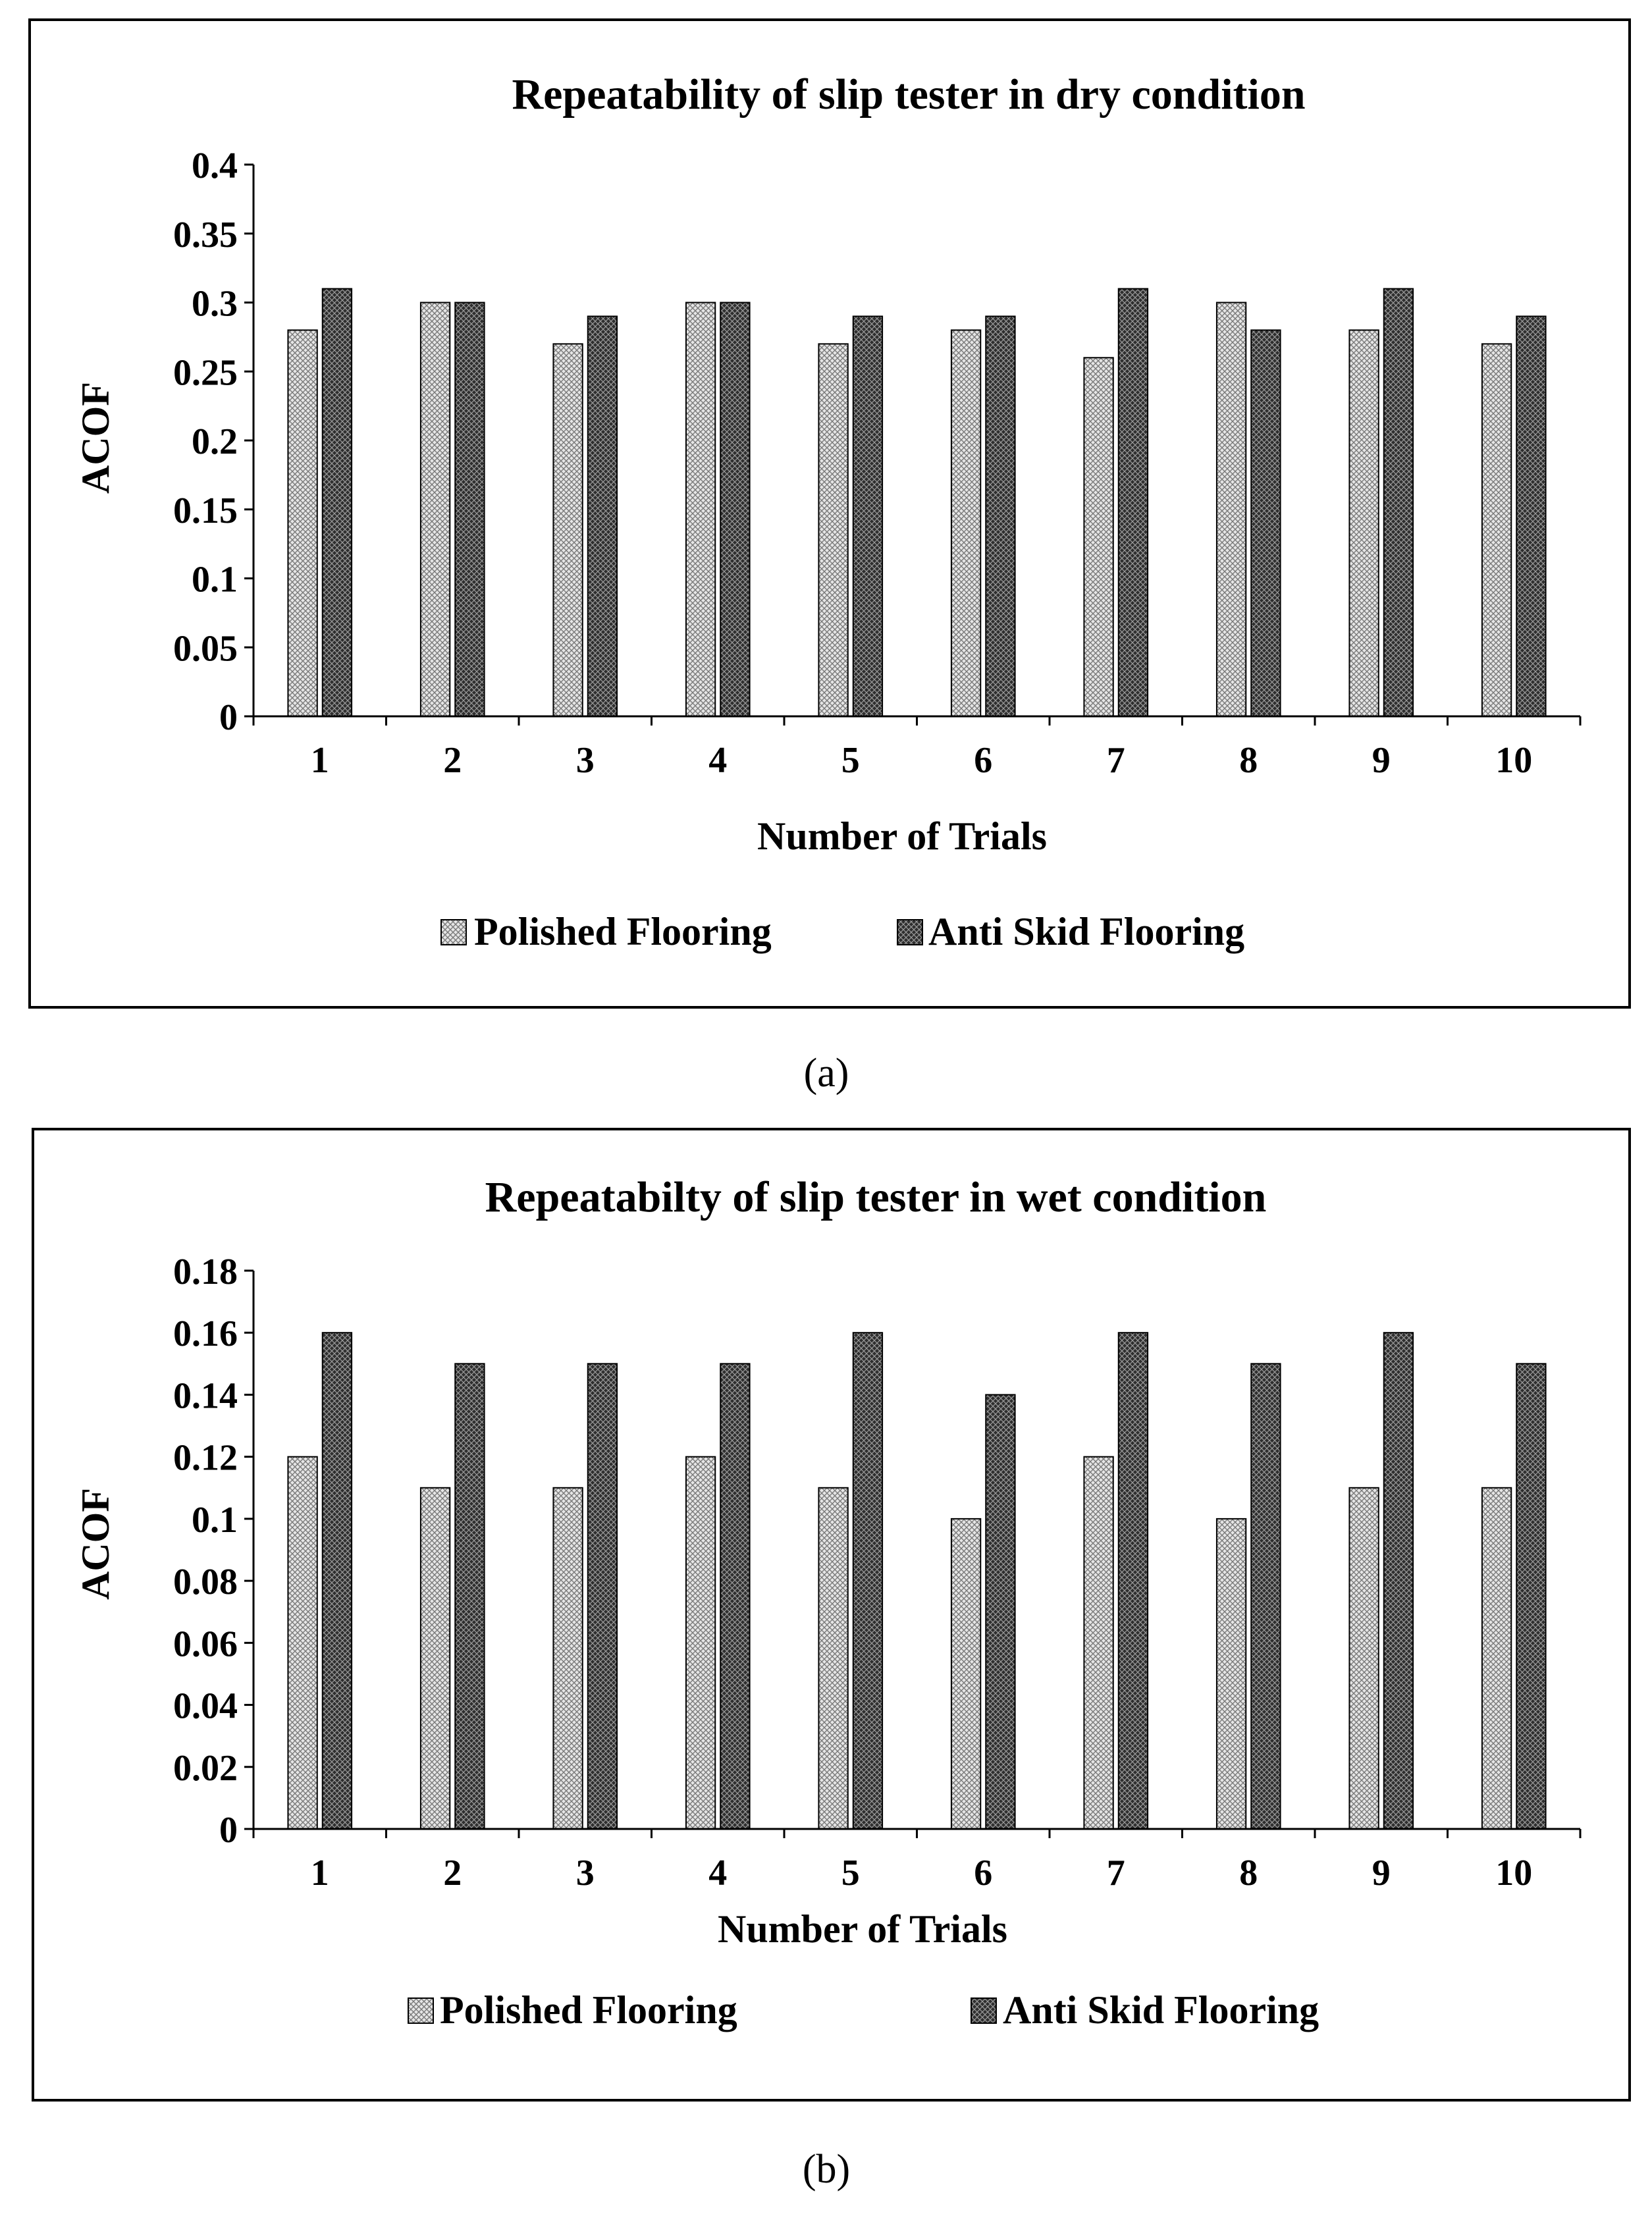 The image size is (1652, 2222). Describe the element at coordinates (205, 1707) in the screenshot. I see `y-tick-label: 0.04` at that location.